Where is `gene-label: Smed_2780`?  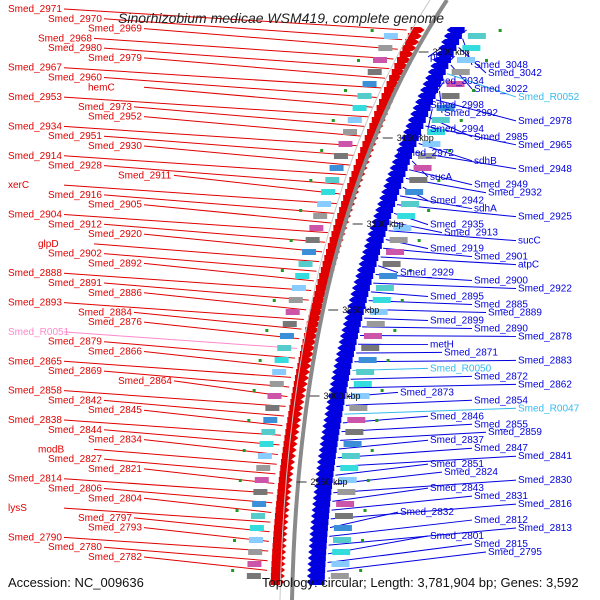 gene-label: Smed_2780 is located at coordinates (75, 547).